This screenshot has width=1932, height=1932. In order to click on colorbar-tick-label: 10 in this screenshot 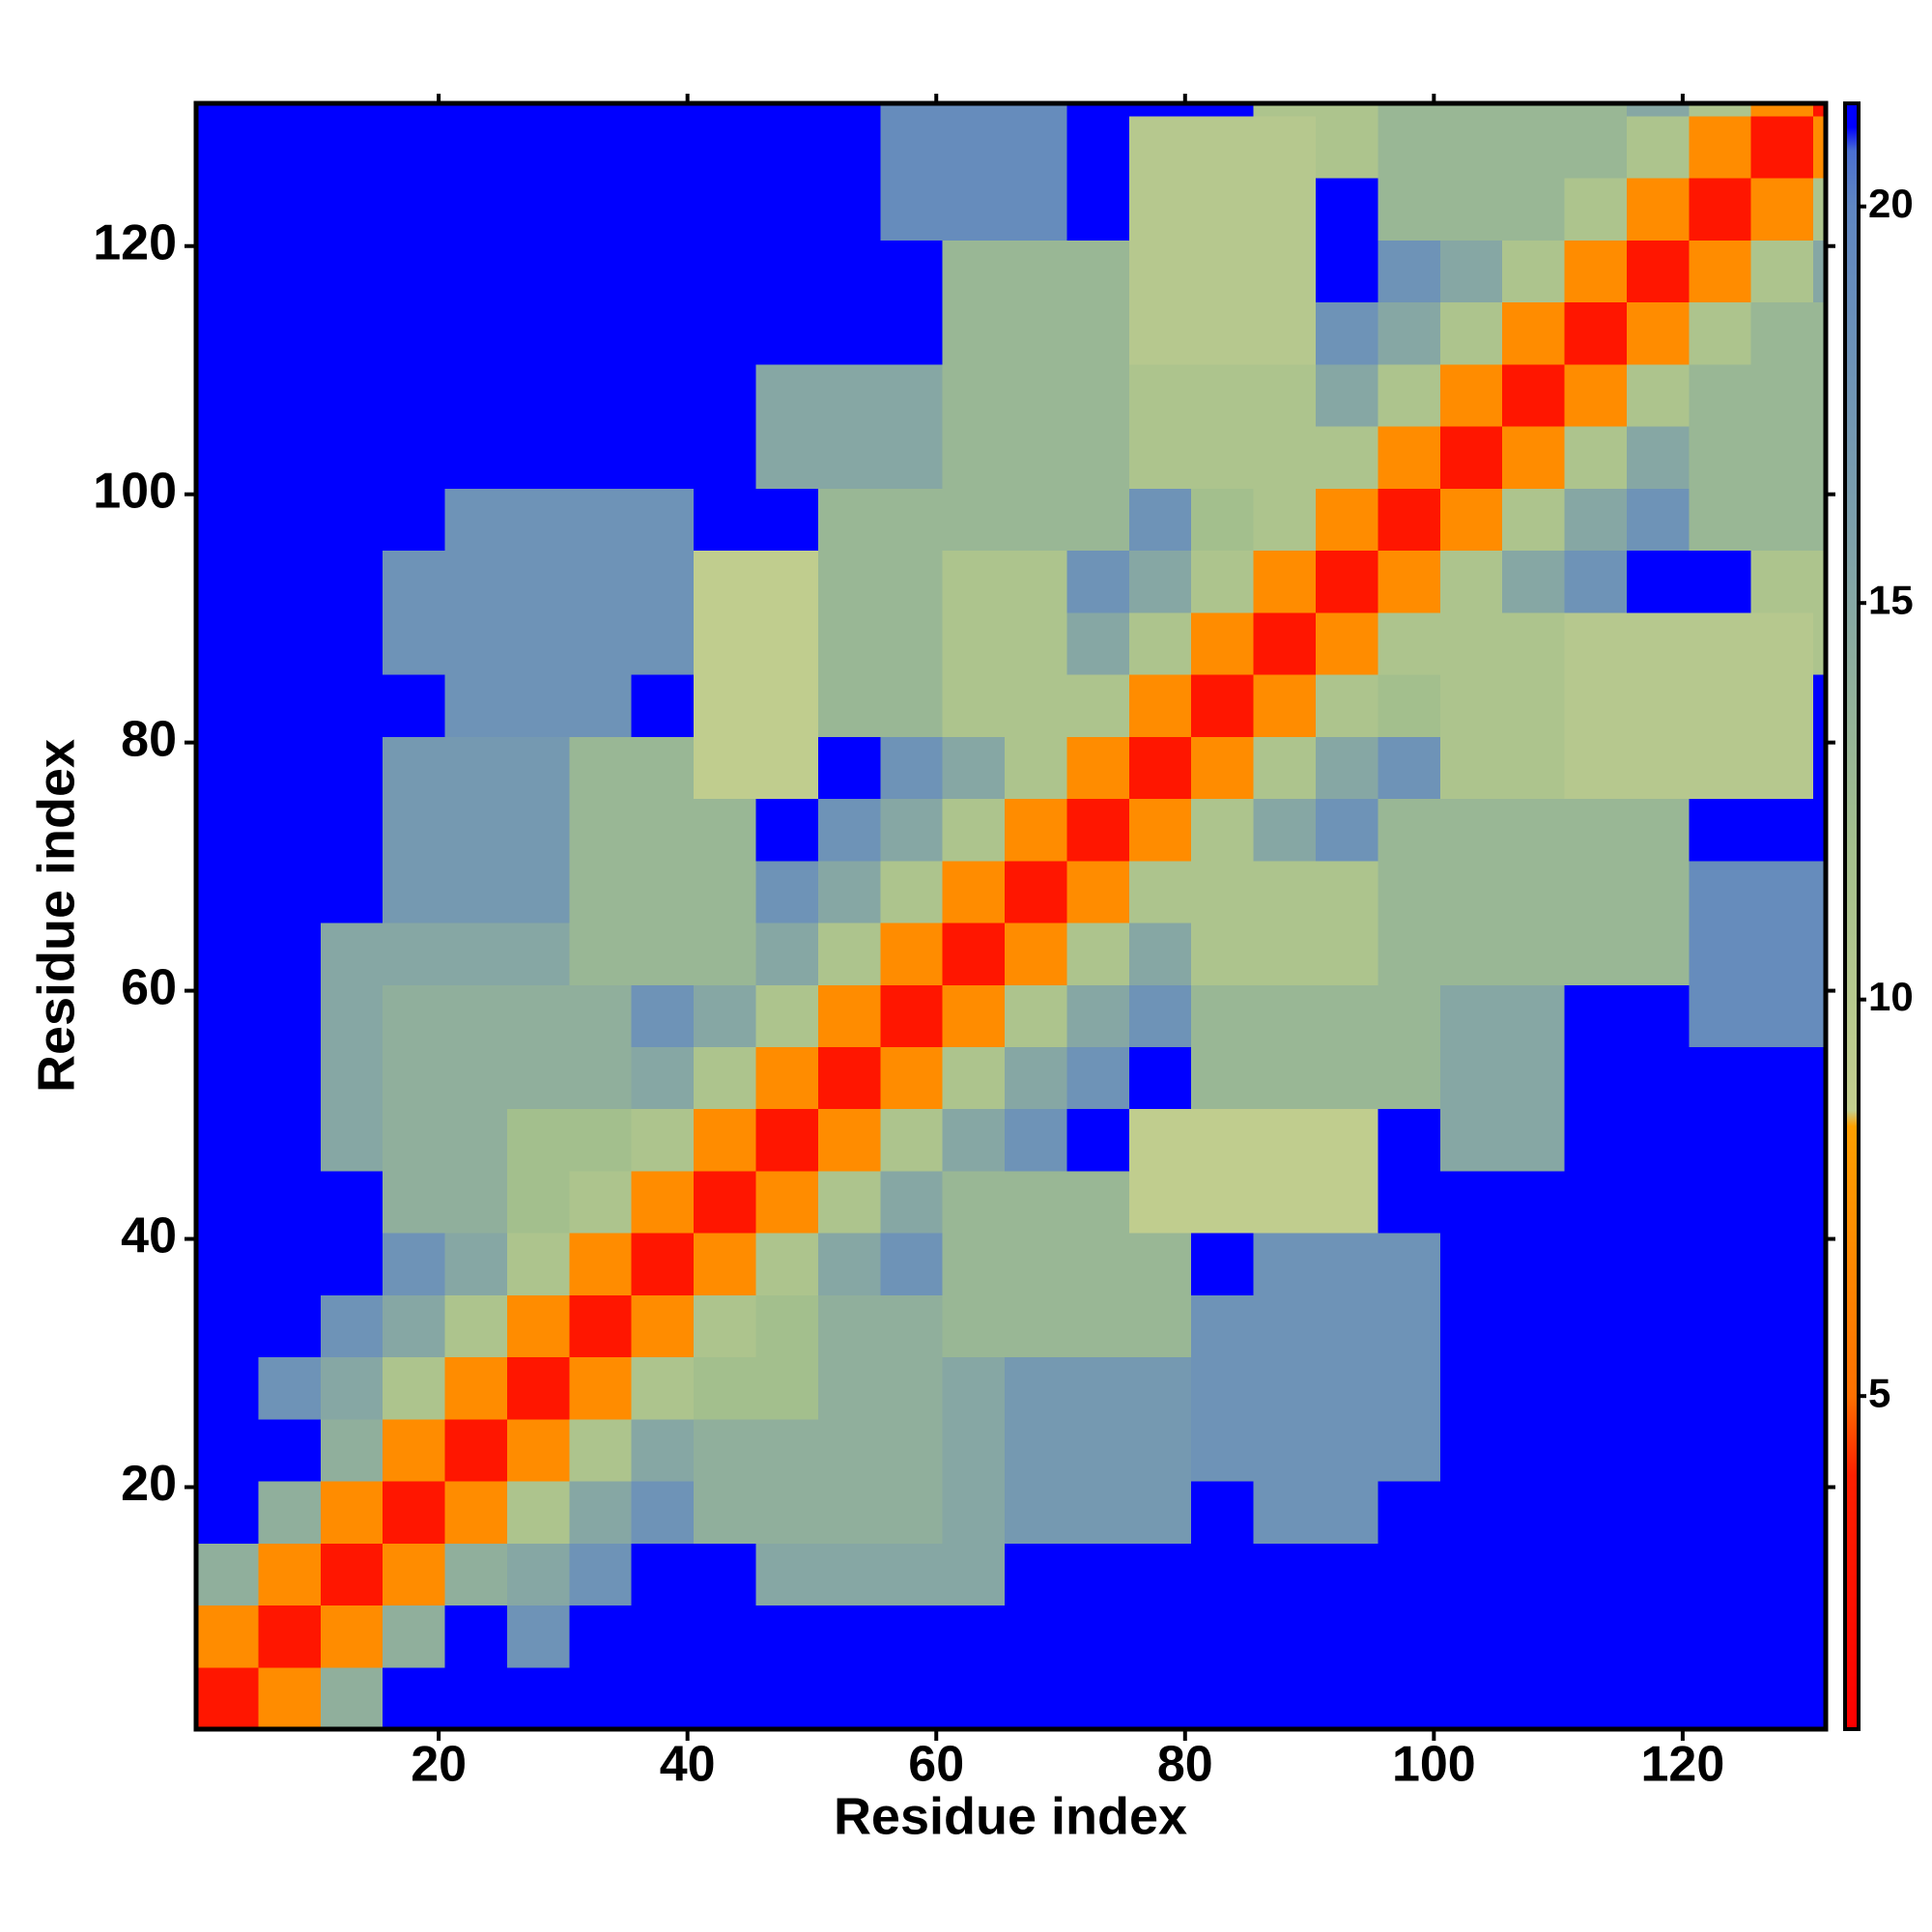, I will do `click(1891, 996)`.